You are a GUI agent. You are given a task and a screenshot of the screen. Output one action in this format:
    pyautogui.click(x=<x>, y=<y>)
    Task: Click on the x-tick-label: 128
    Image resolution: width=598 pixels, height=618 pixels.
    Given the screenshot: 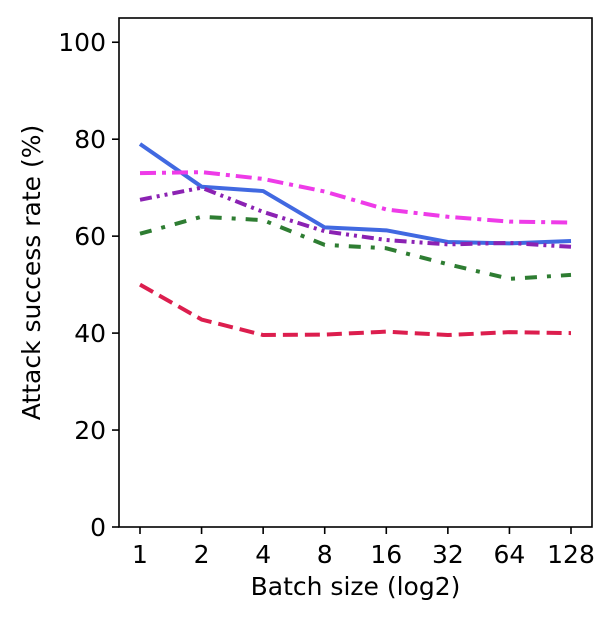 What is the action you would take?
    pyautogui.click(x=571, y=554)
    